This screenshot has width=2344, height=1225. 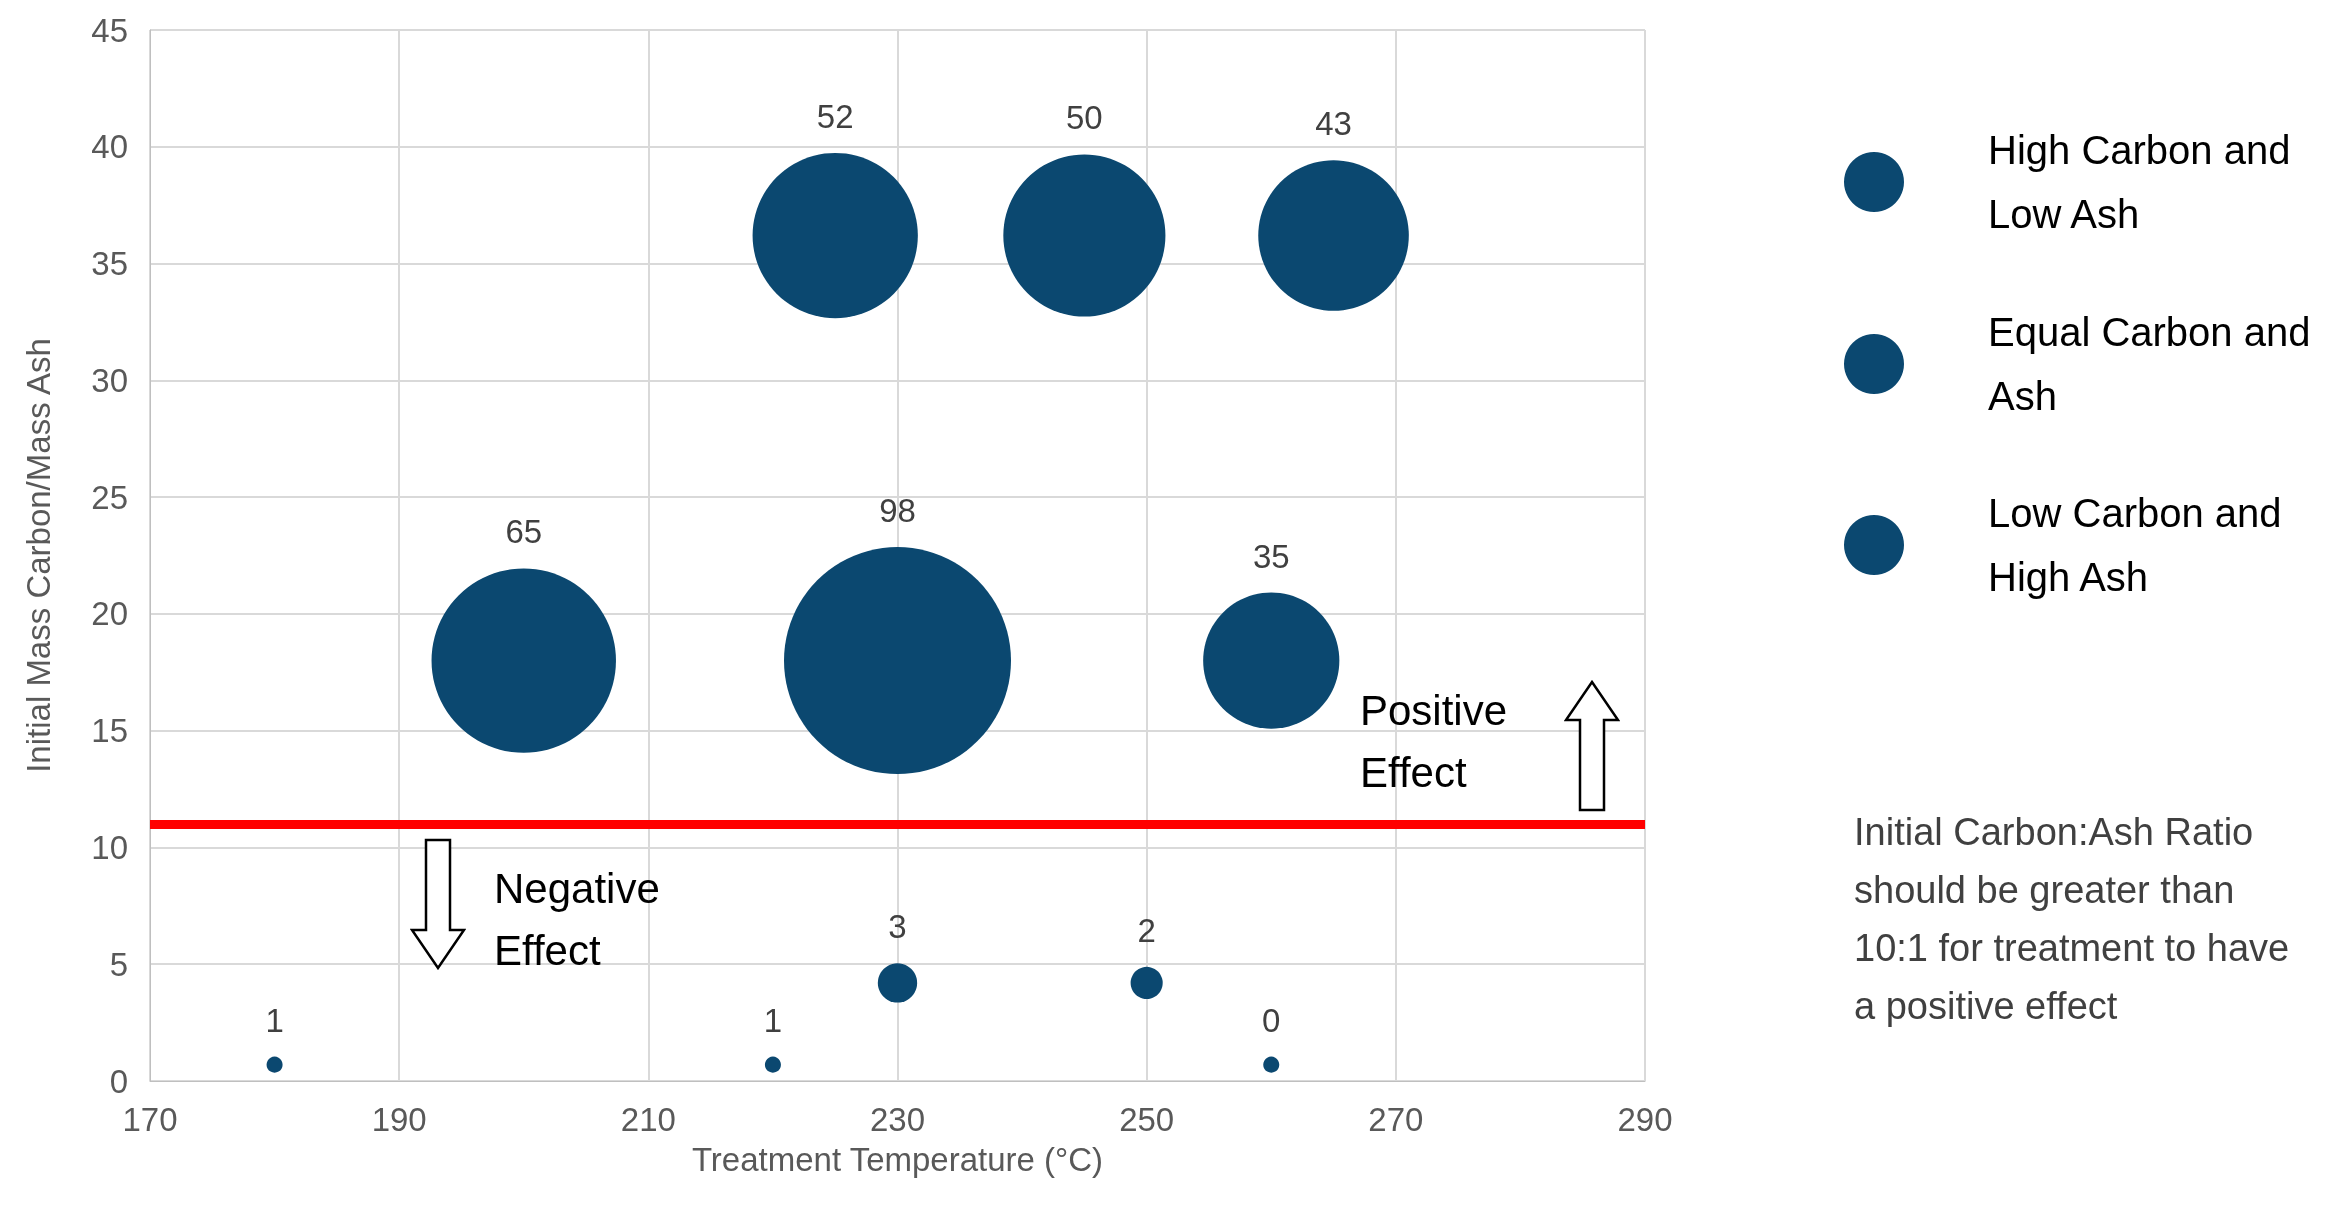 I want to click on x-tick-label: 290, so click(x=1645, y=1119).